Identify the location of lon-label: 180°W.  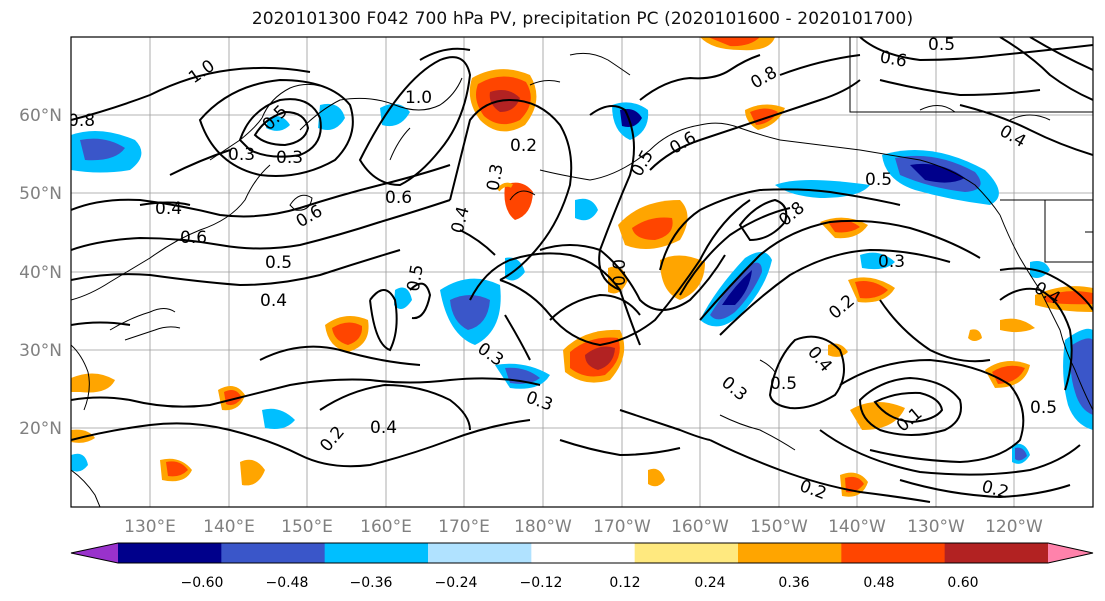
(543, 527).